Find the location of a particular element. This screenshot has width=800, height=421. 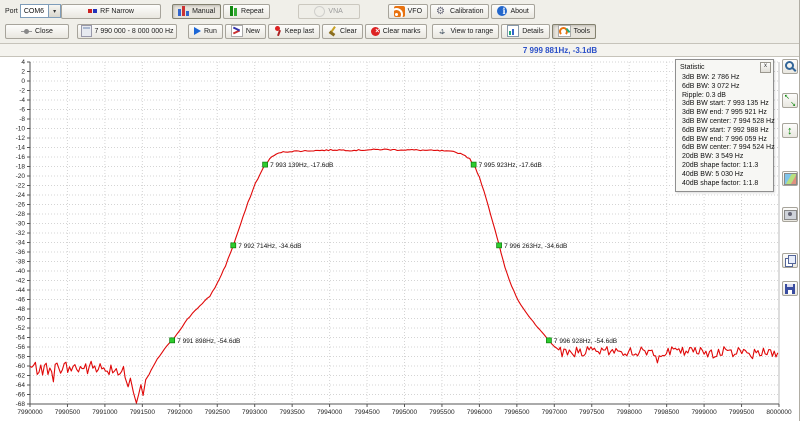

details-button: Details is located at coordinates (525, 31).